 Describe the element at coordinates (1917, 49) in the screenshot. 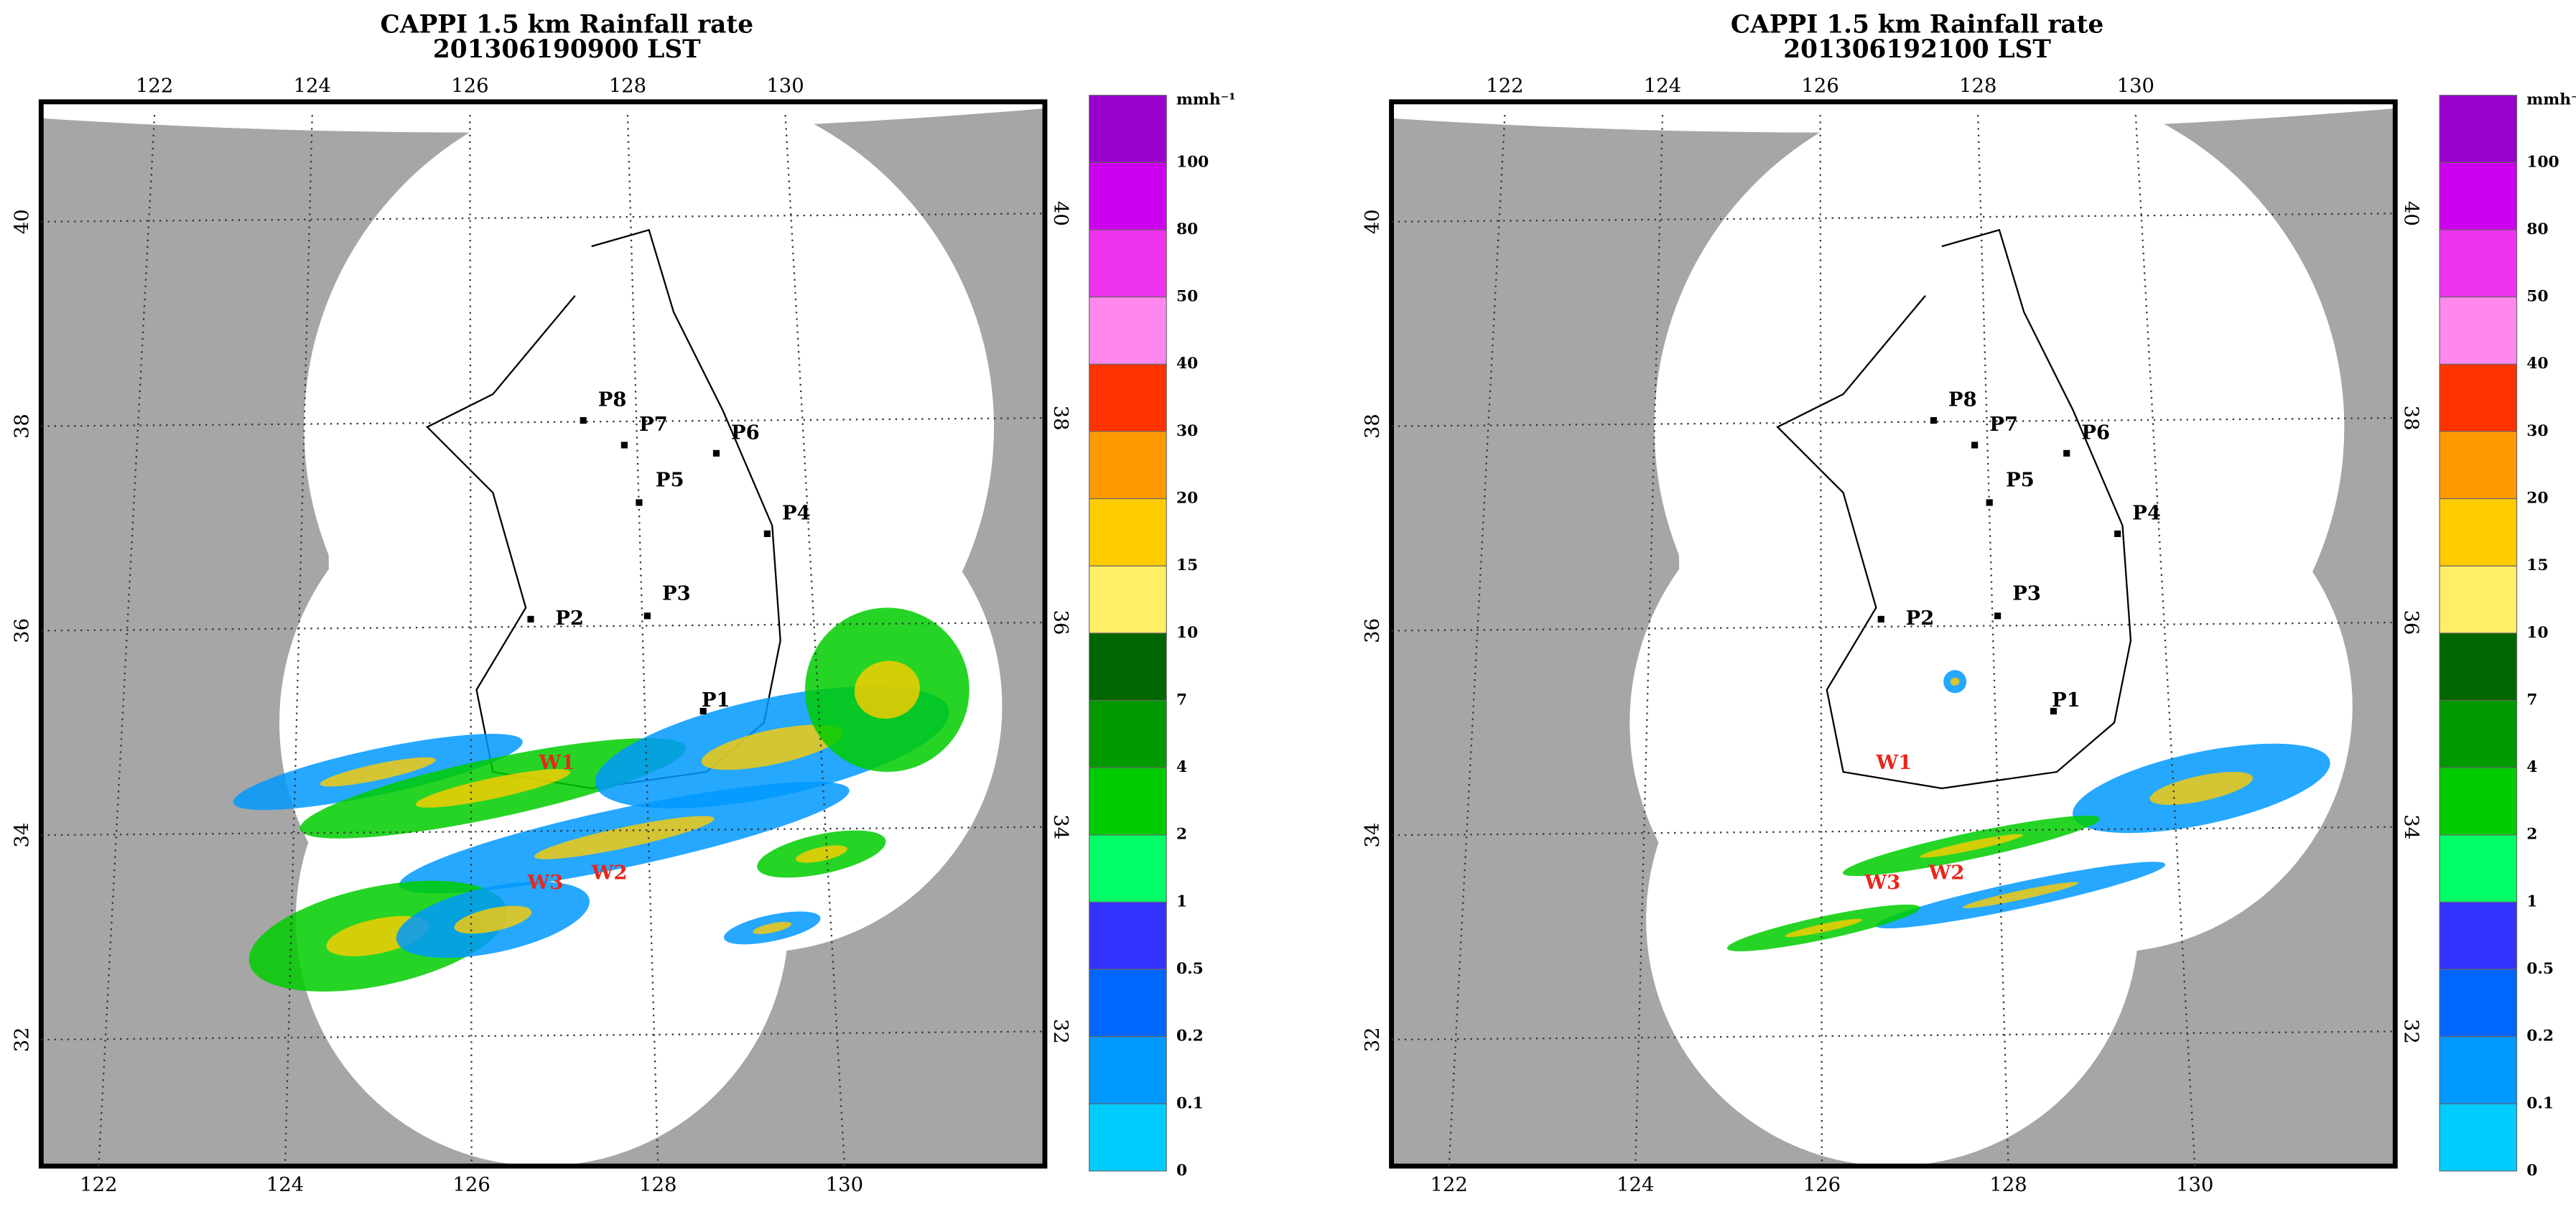

I see `panel-time: 201306192100 LST` at that location.